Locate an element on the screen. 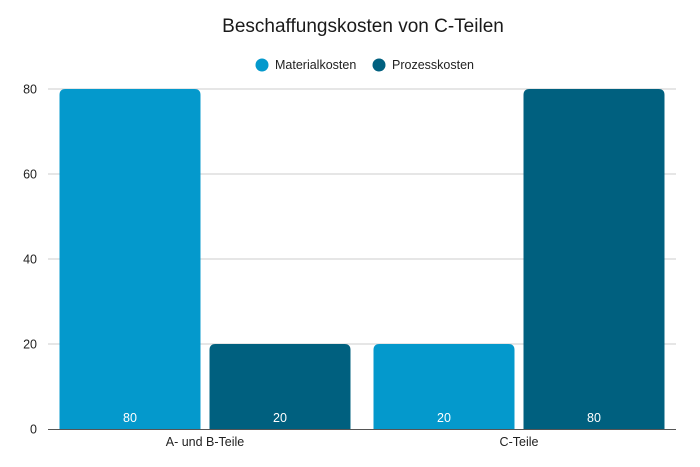 The width and height of the screenshot is (700, 467). y-tick-label: 40 is located at coordinates (30, 260).